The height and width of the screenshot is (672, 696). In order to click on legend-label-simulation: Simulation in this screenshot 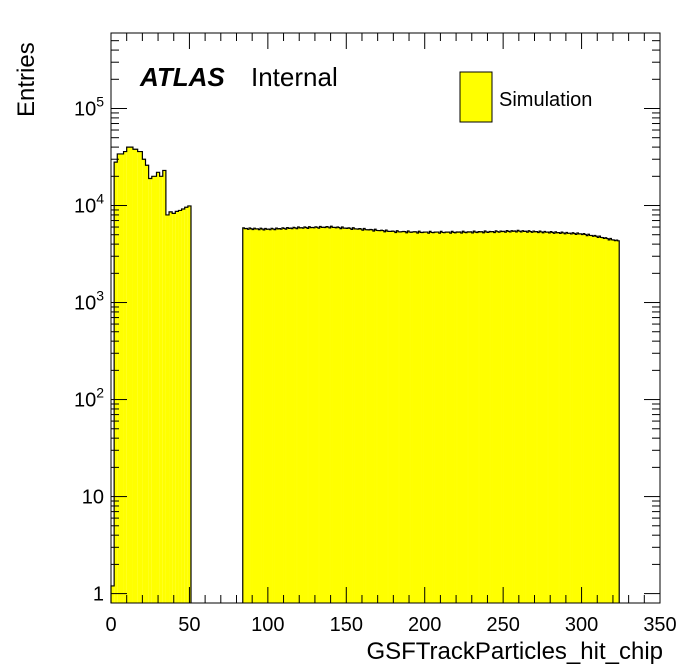, I will do `click(545, 100)`.